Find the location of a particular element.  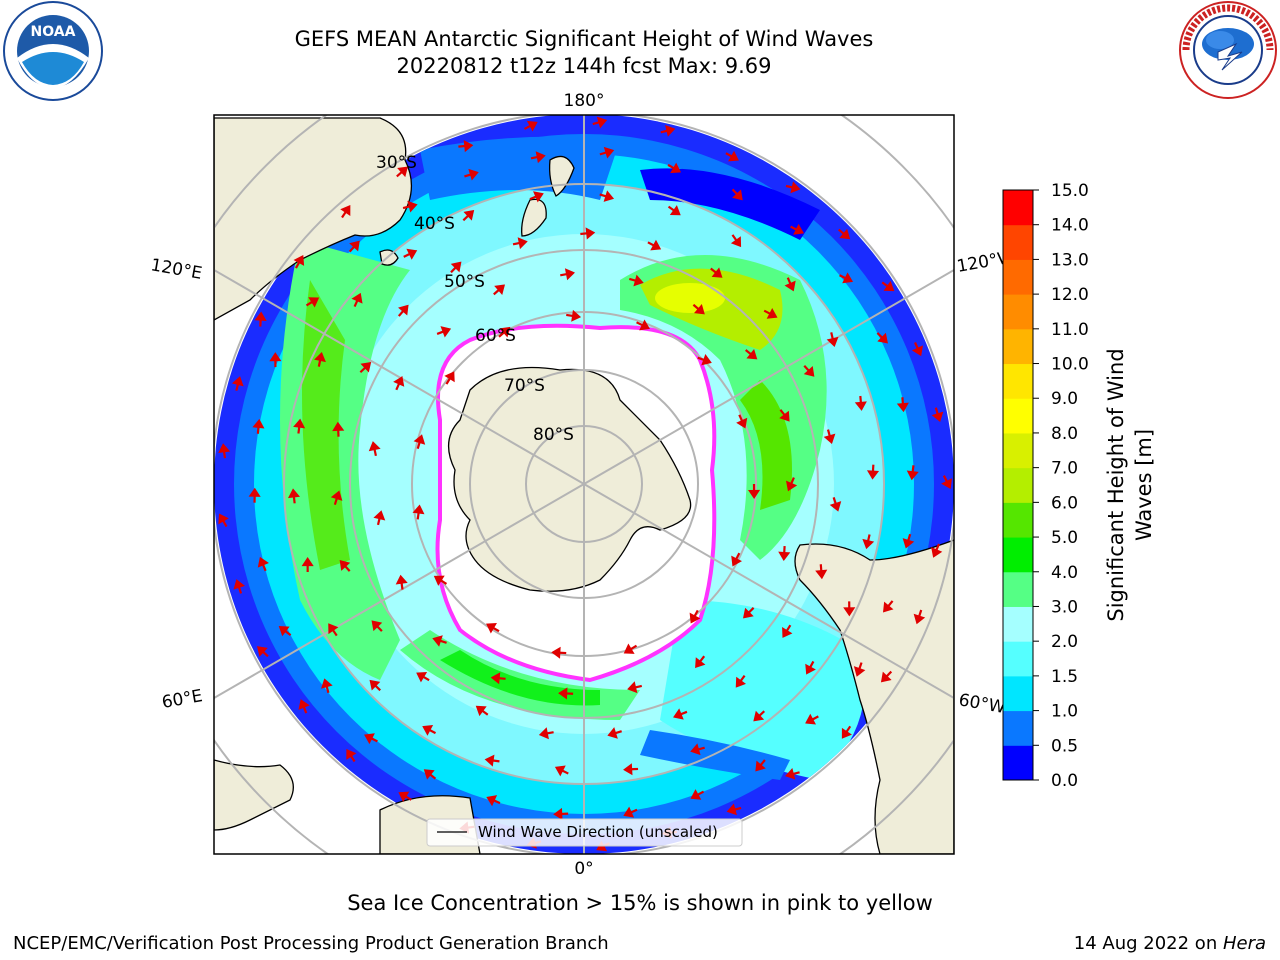

lon-label-60w: 60°W is located at coordinates (982, 704).